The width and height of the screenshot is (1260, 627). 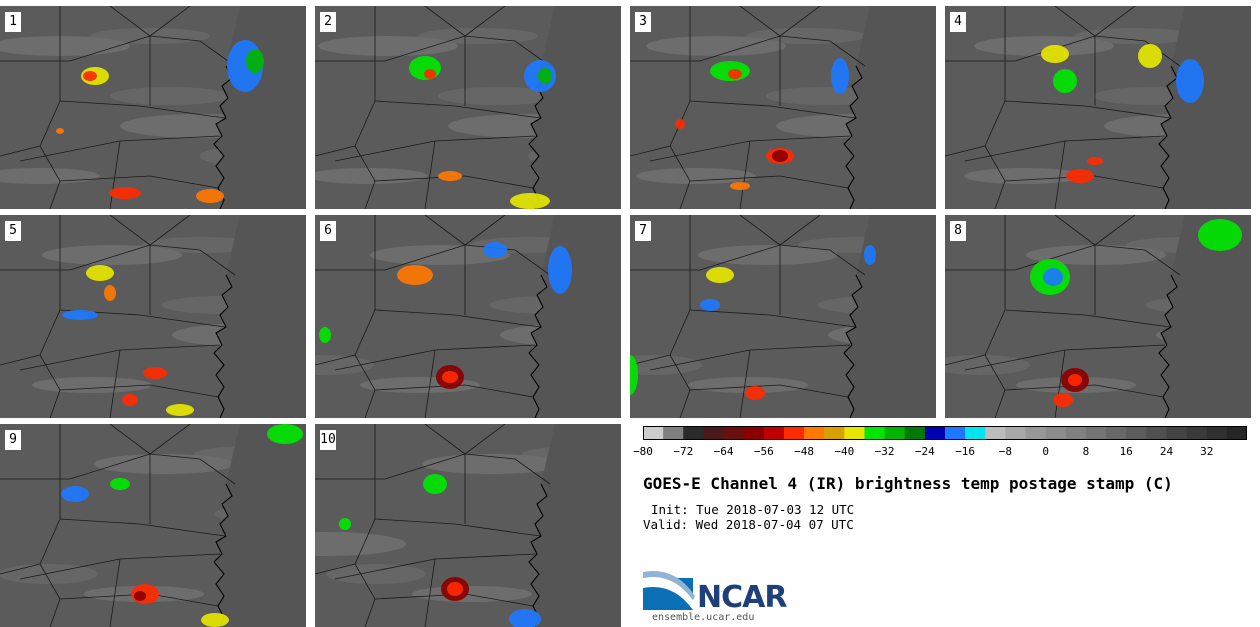 I want to click on ensemble-url: ensemble.ucar.edu, so click(x=703, y=617).